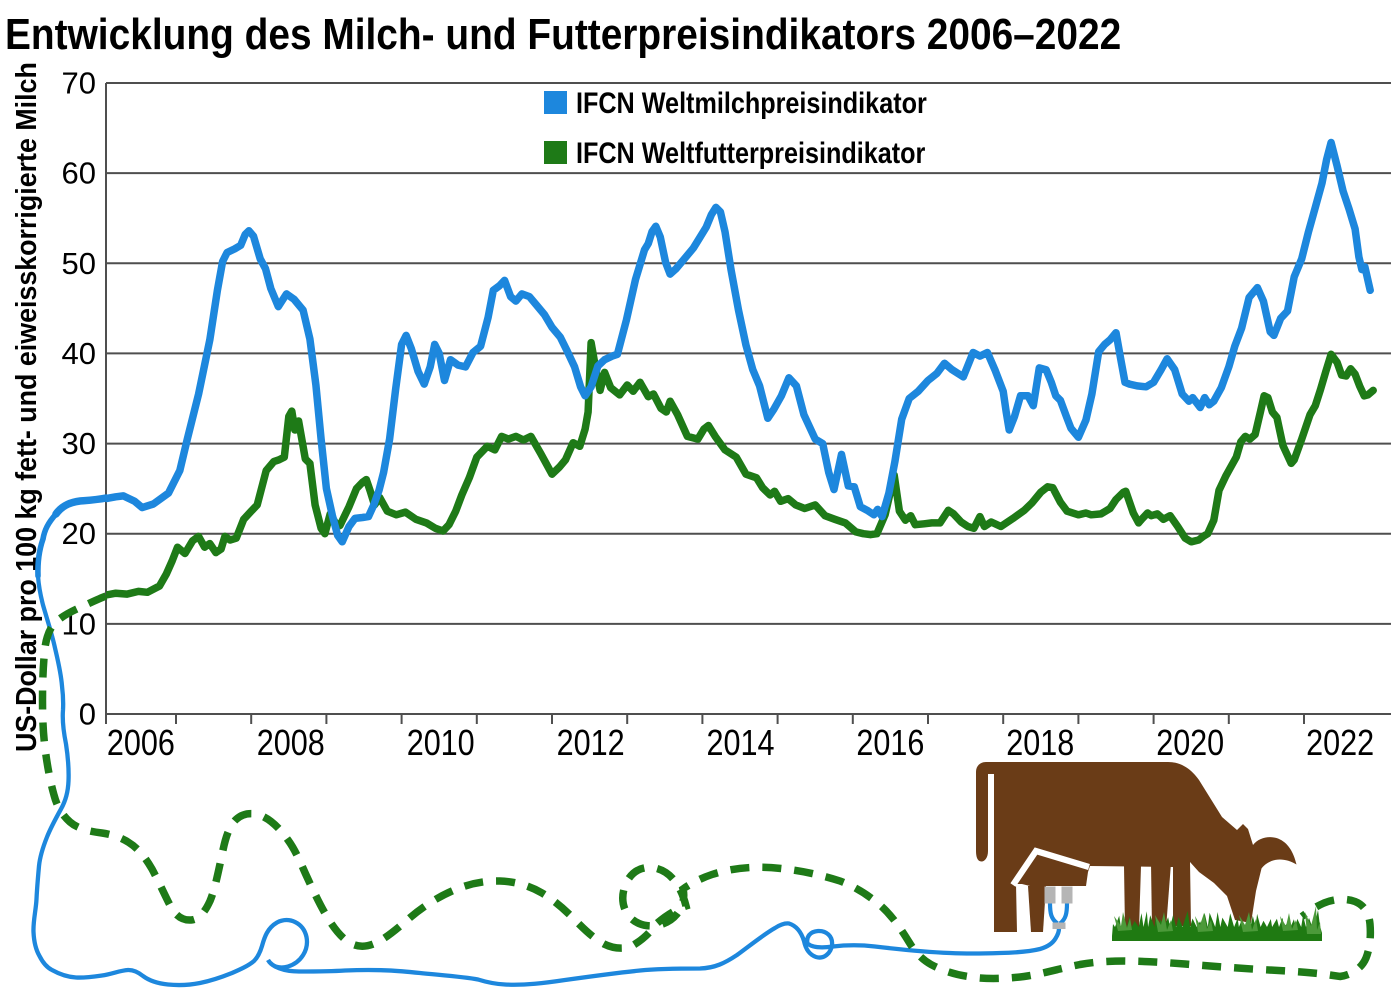 This screenshot has width=1400, height=1008. Describe the element at coordinates (87, 714) in the screenshot. I see `svg-text: 0` at that location.